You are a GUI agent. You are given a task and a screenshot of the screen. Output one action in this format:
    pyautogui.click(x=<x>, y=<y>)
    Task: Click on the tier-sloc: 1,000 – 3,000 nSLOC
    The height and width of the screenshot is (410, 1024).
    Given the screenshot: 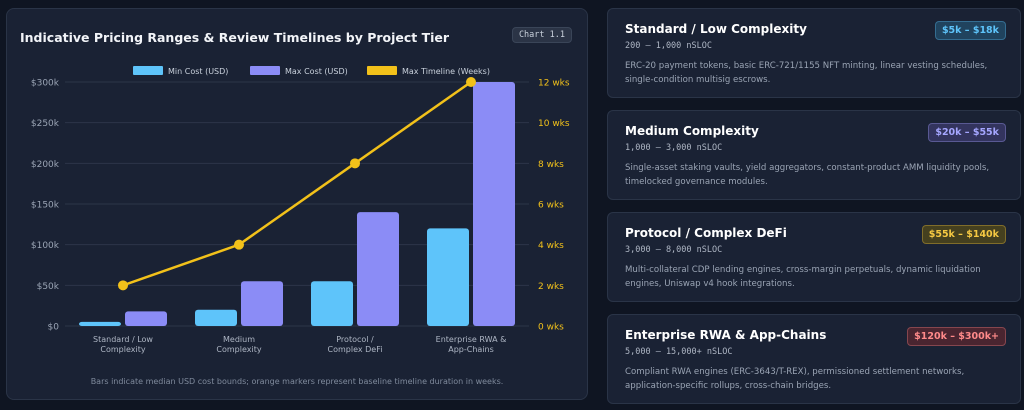 What is the action you would take?
    pyautogui.click(x=674, y=148)
    